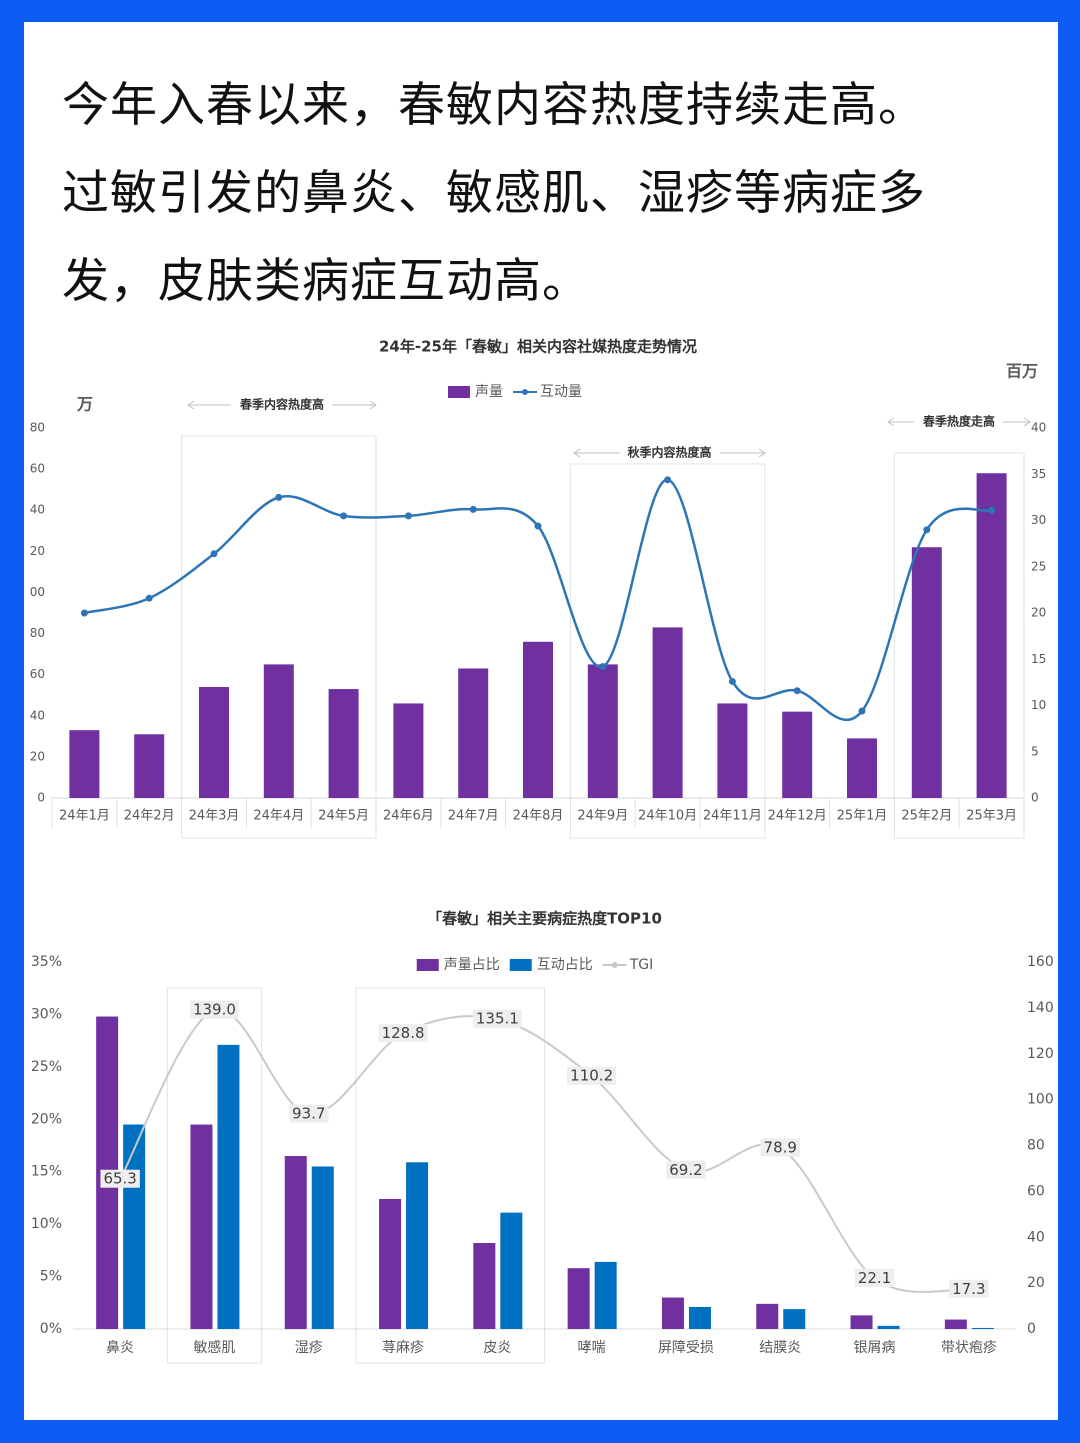 The height and width of the screenshot is (1443, 1080). I want to click on x-tick-label: 25年2月, so click(926, 816).